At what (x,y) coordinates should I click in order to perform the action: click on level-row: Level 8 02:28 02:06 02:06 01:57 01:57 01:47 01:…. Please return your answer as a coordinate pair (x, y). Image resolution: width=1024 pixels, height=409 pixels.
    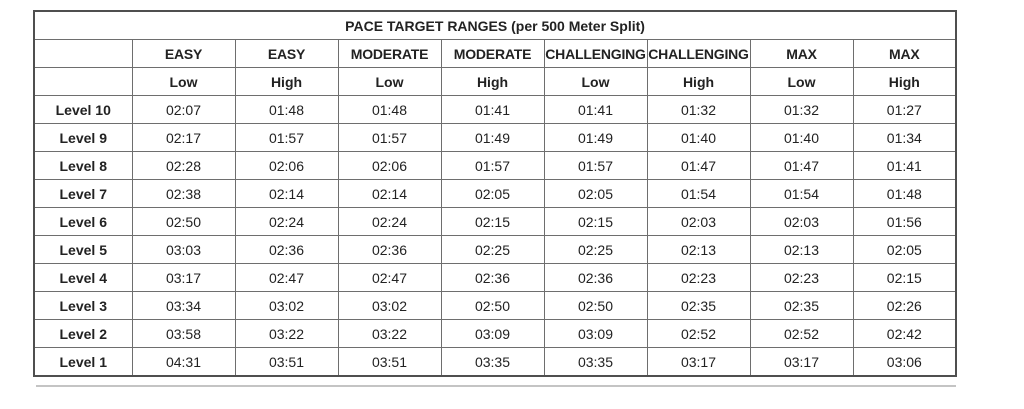
    Looking at the image, I should click on (495, 165).